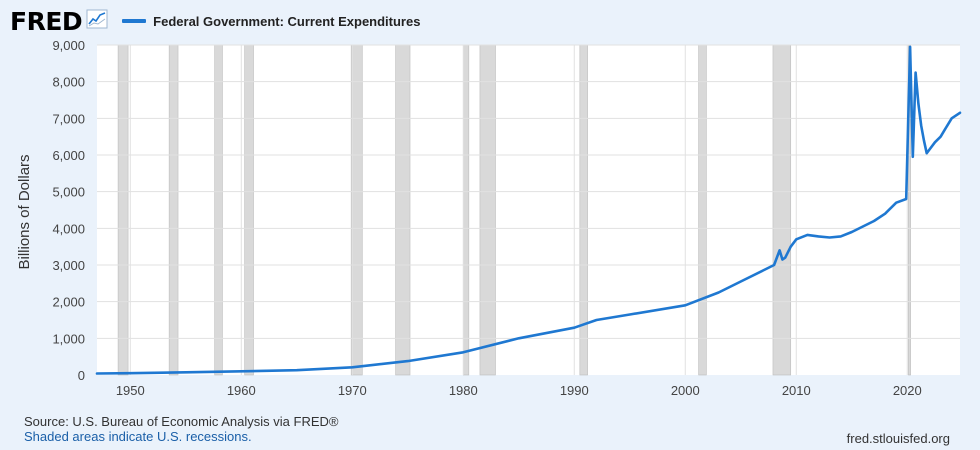  What do you see at coordinates (24, 211) in the screenshot?
I see `y-axis-label: Billions of Dollars` at bounding box center [24, 211].